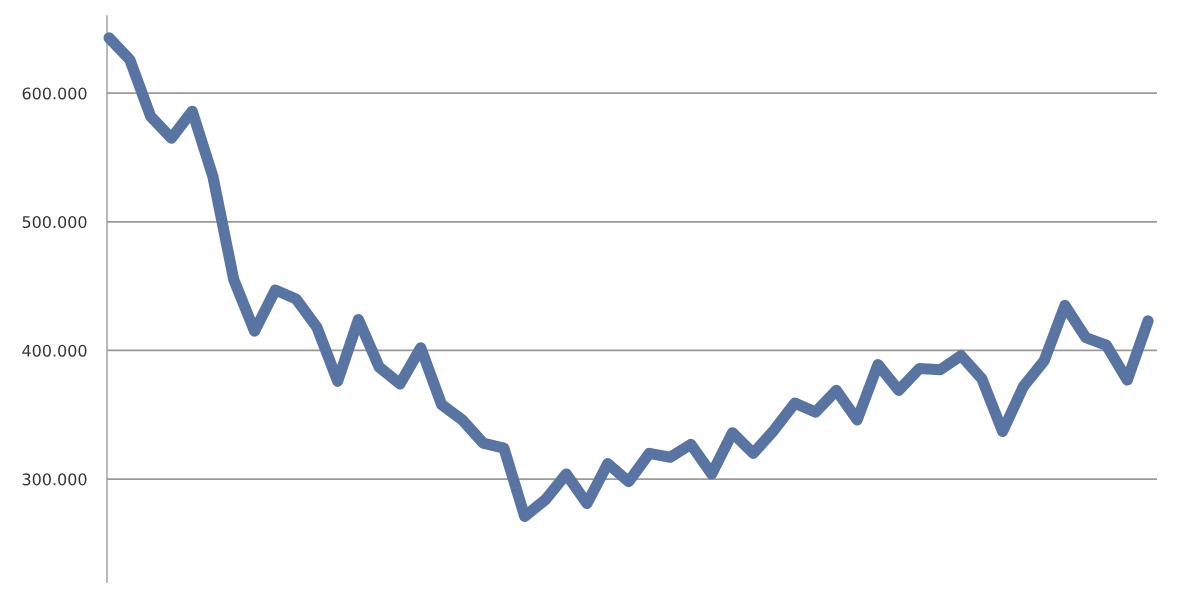 The height and width of the screenshot is (597, 1200). Describe the element at coordinates (54, 93) in the screenshot. I see `y-tick-label: 600.000` at that location.